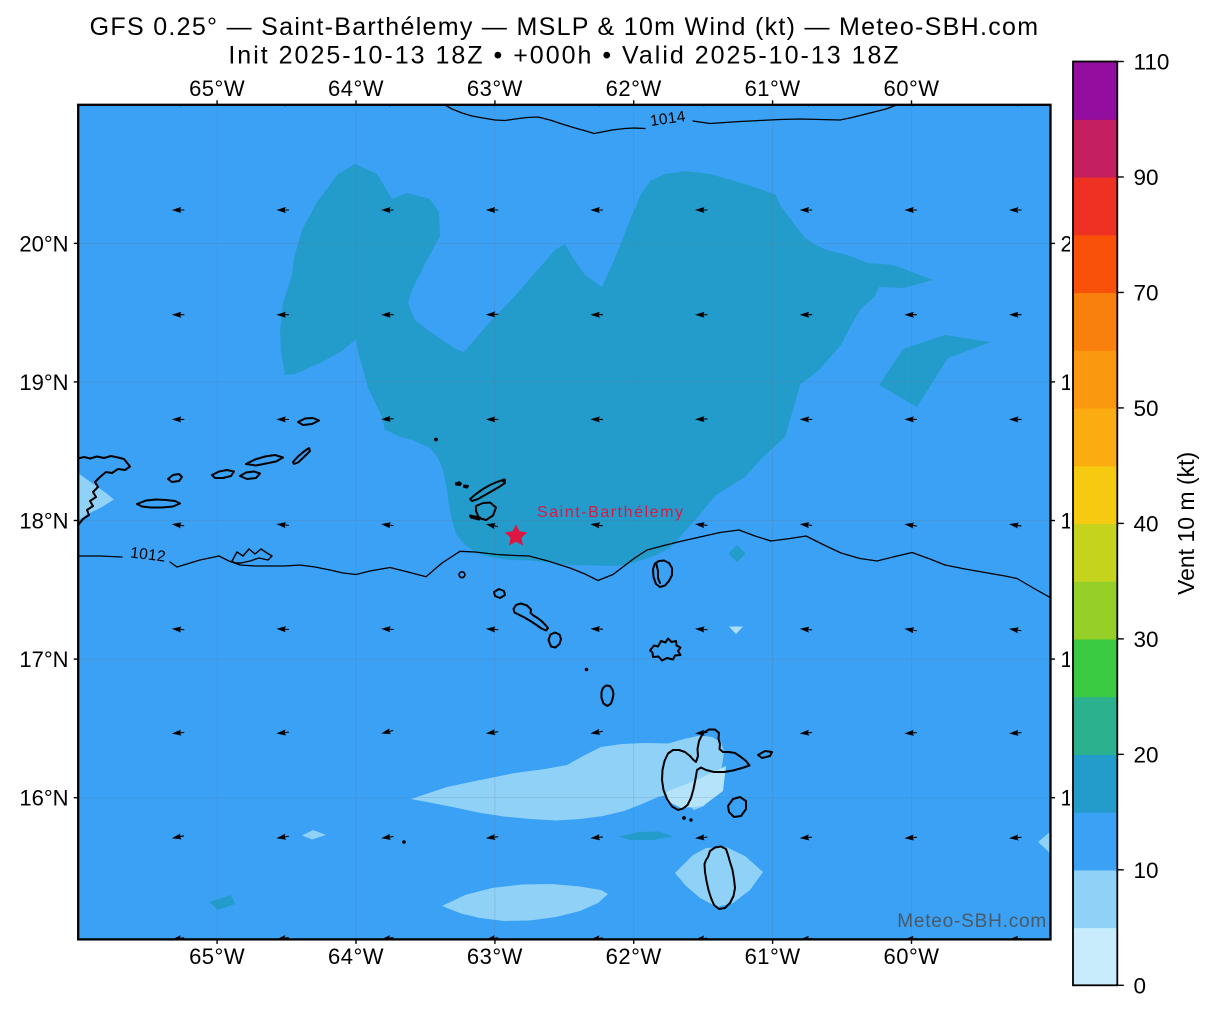 The image size is (1215, 1012). I want to click on svg-text: 110, so click(1152, 62).